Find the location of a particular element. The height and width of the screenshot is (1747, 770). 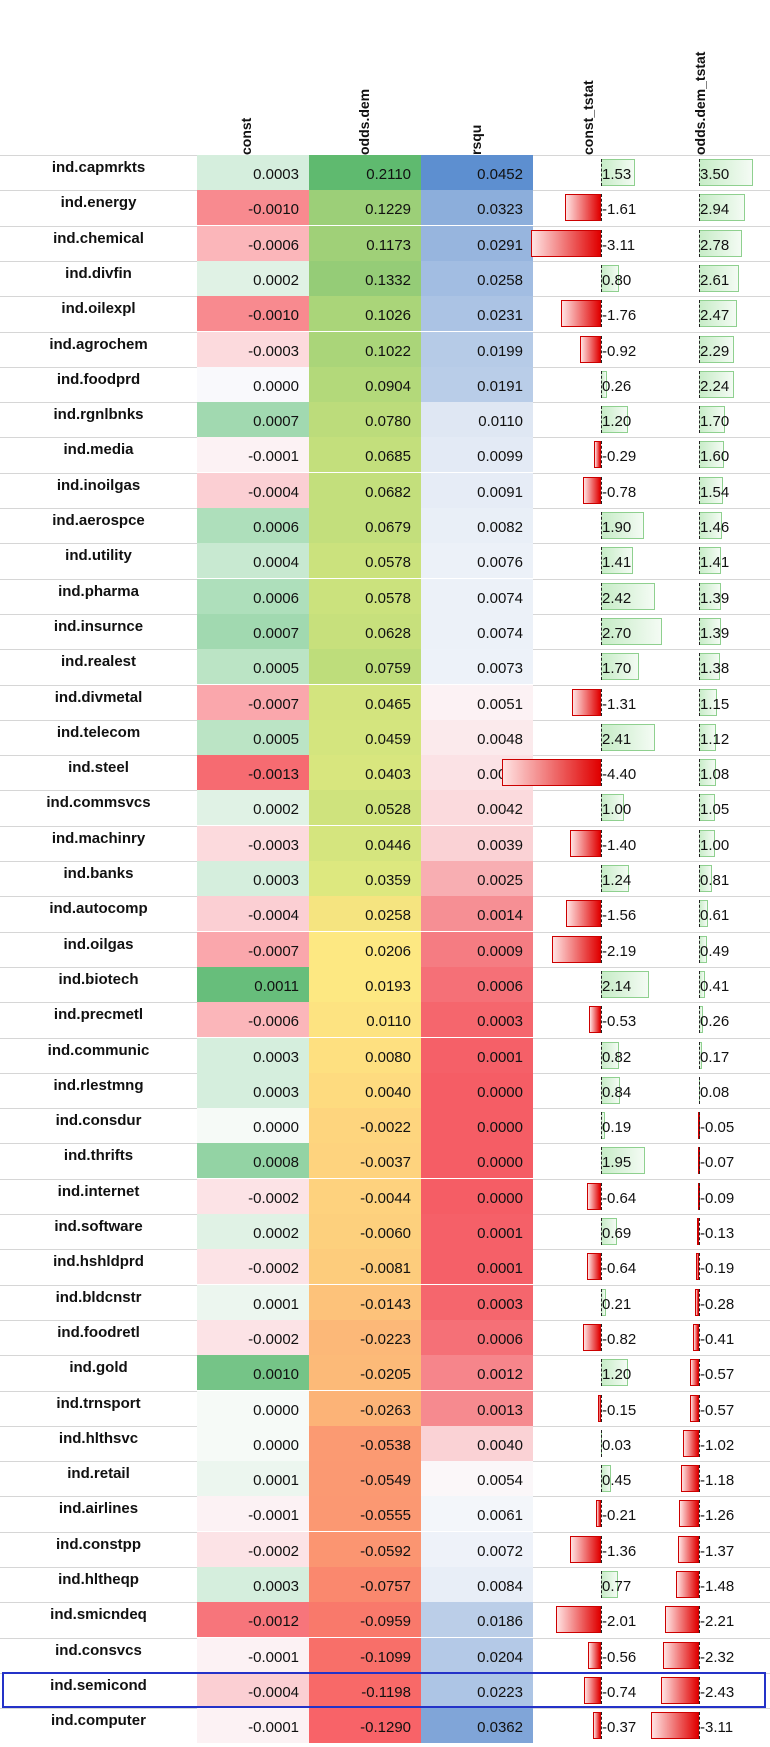

table-row: ind.biotech 0.0011 0.0193 0.0006 2.14 0.41 is located at coordinates (385, 984).